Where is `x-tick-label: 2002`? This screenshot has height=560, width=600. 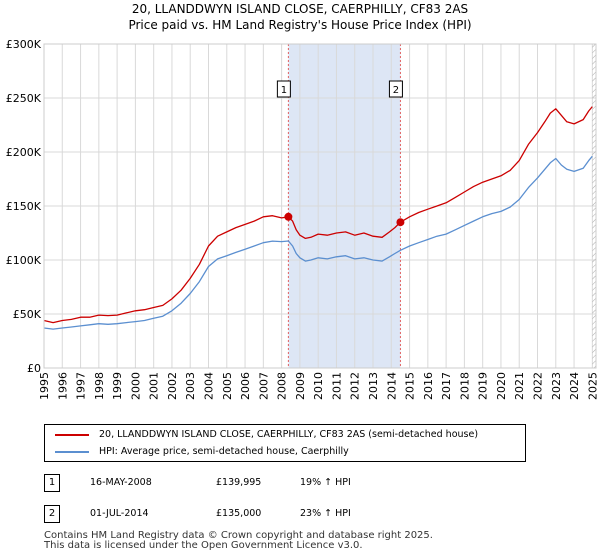
x-tick-label: 2002 is located at coordinates (172, 386).